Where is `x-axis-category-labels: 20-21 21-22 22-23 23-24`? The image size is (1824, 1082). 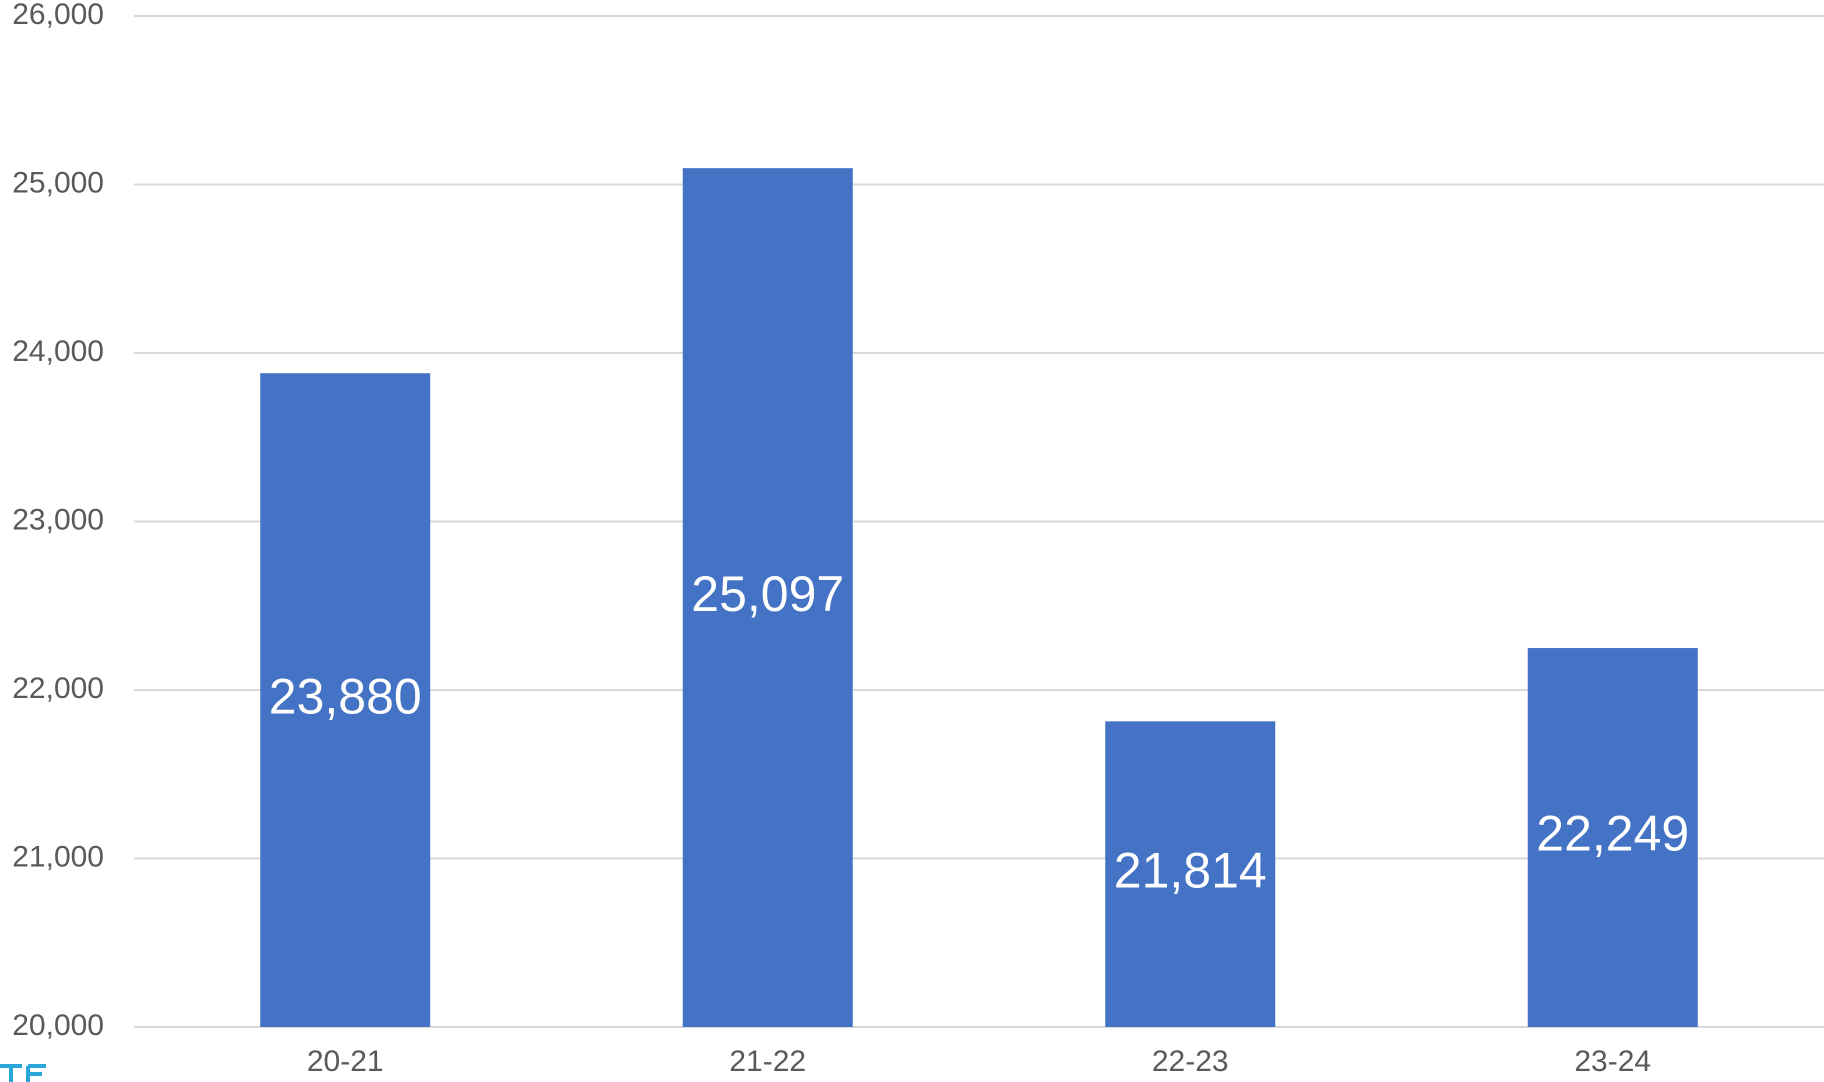 x-axis-category-labels: 20-21 21-22 22-23 23-24 is located at coordinates (979, 1061).